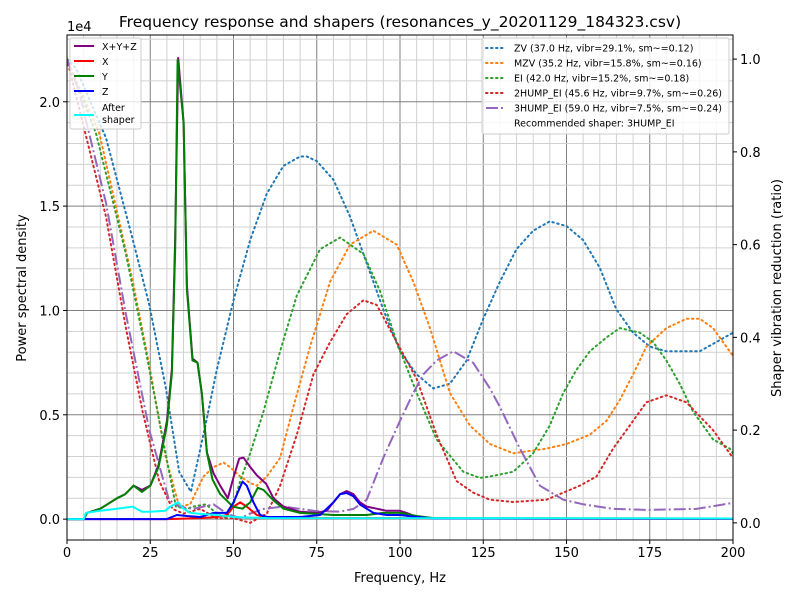 The width and height of the screenshot is (800, 604). Describe the element at coordinates (49, 311) in the screenshot. I see `y-tick-label: 1.0` at that location.